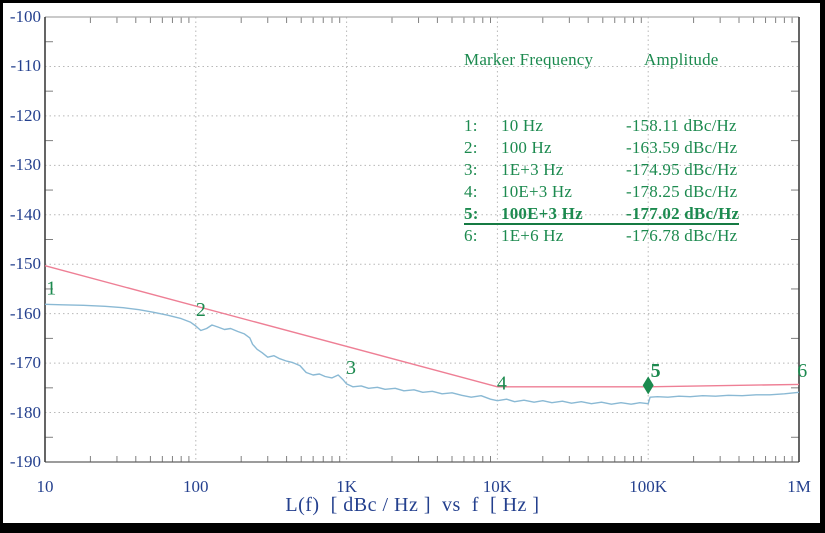 The height and width of the screenshot is (533, 825). Describe the element at coordinates (25, 313) in the screenshot. I see `y-tick-label: -160` at that location.